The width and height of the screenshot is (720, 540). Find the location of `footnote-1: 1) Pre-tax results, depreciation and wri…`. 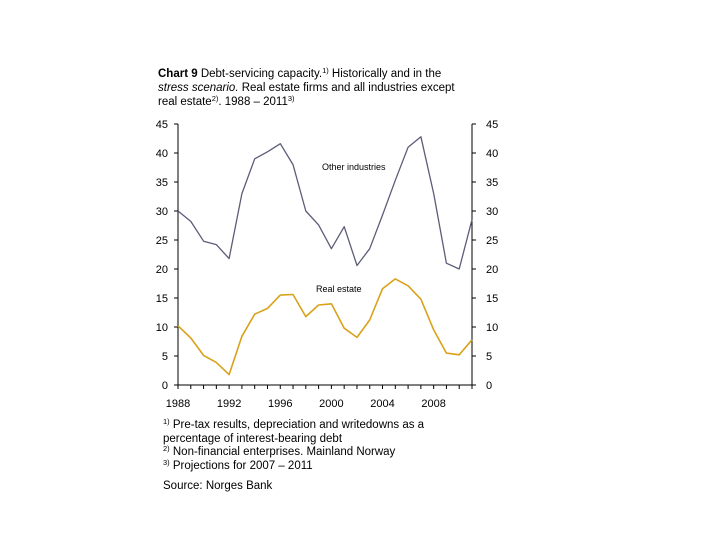

footnote-1: 1) Pre-tax results, depreciation and wri… is located at coordinates (313, 431).